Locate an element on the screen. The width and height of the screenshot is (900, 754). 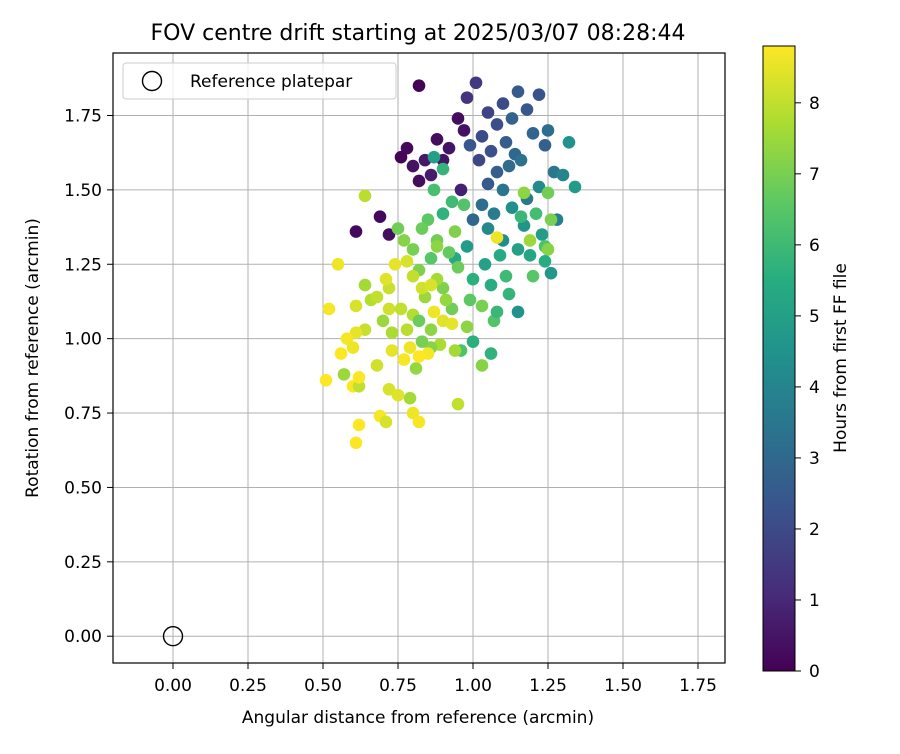
y-axis-label: Rotation from reference (arcmin) is located at coordinates (33, 358).